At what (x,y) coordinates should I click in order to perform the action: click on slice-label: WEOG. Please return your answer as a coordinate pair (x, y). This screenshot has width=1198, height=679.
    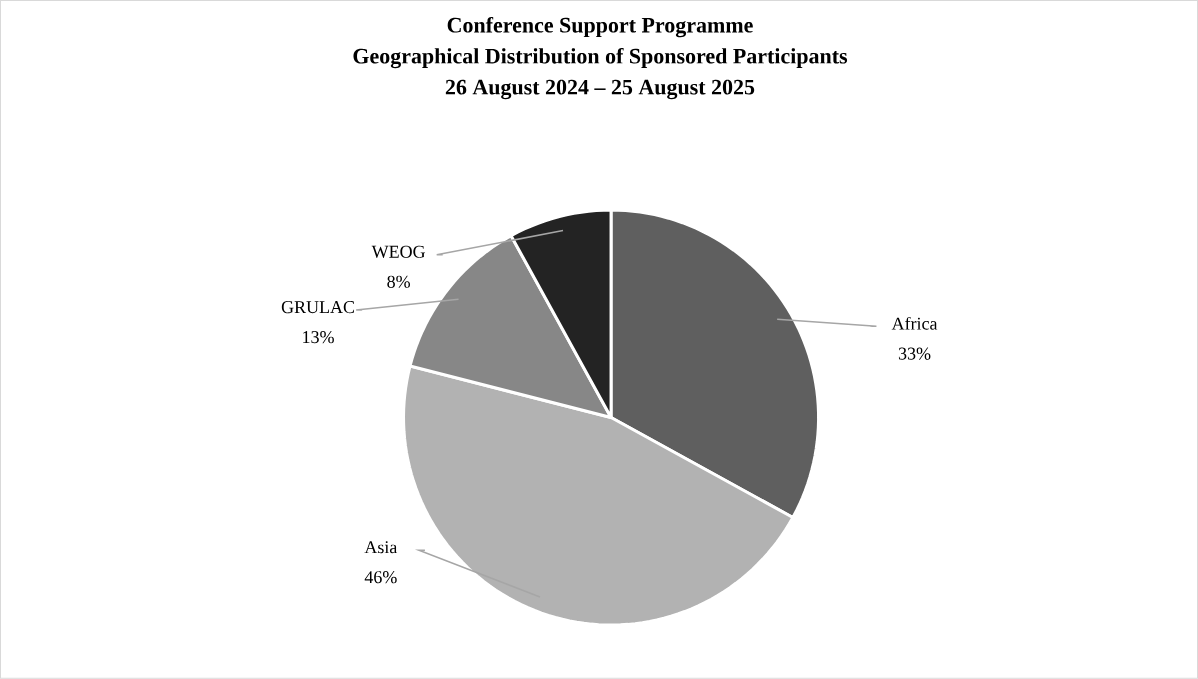
    Looking at the image, I should click on (398, 252).